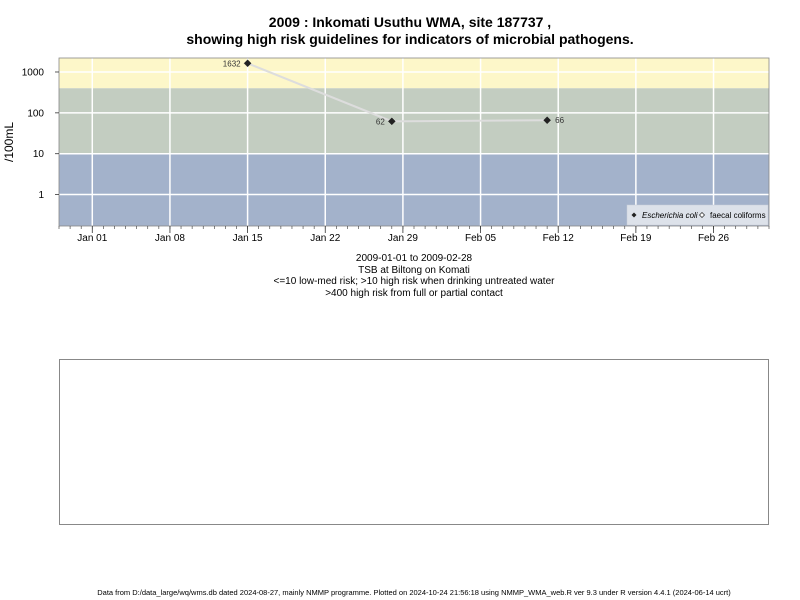 The width and height of the screenshot is (800, 600). What do you see at coordinates (39, 154) in the screenshot?
I see `y-tick-label: 10` at bounding box center [39, 154].